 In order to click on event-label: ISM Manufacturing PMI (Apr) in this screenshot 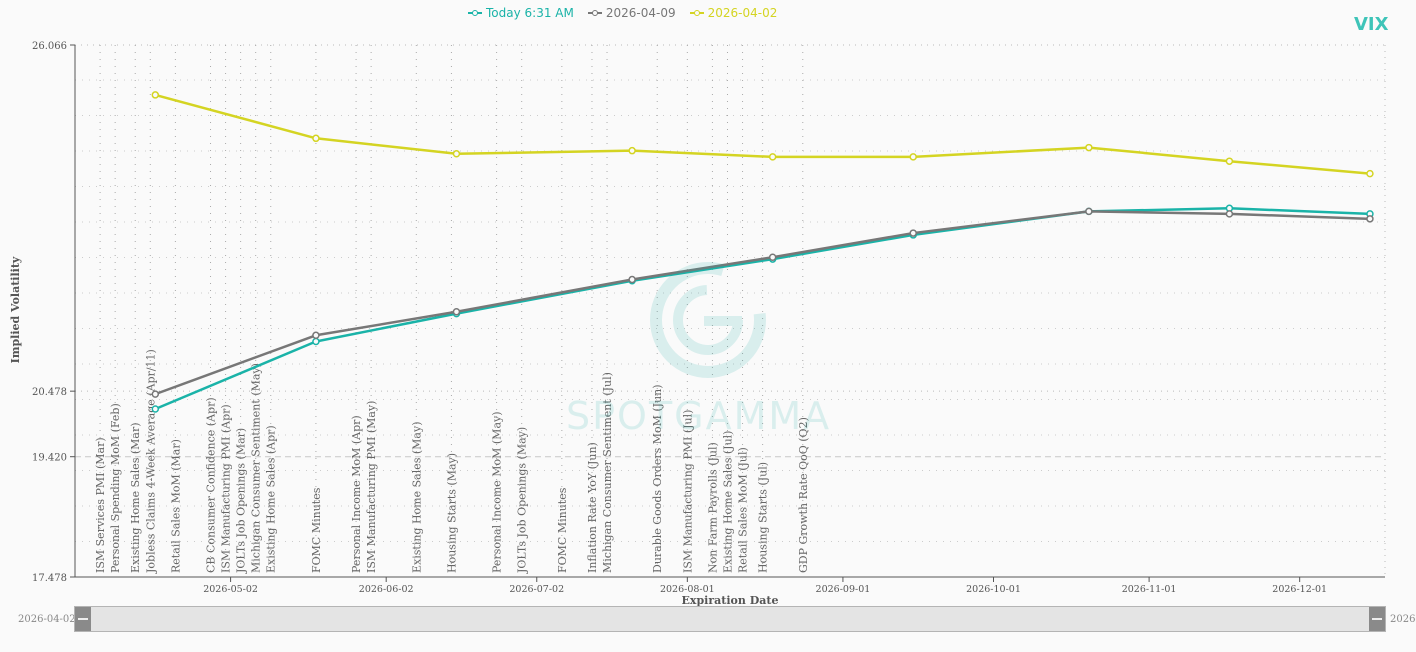, I will do `click(226, 488)`.